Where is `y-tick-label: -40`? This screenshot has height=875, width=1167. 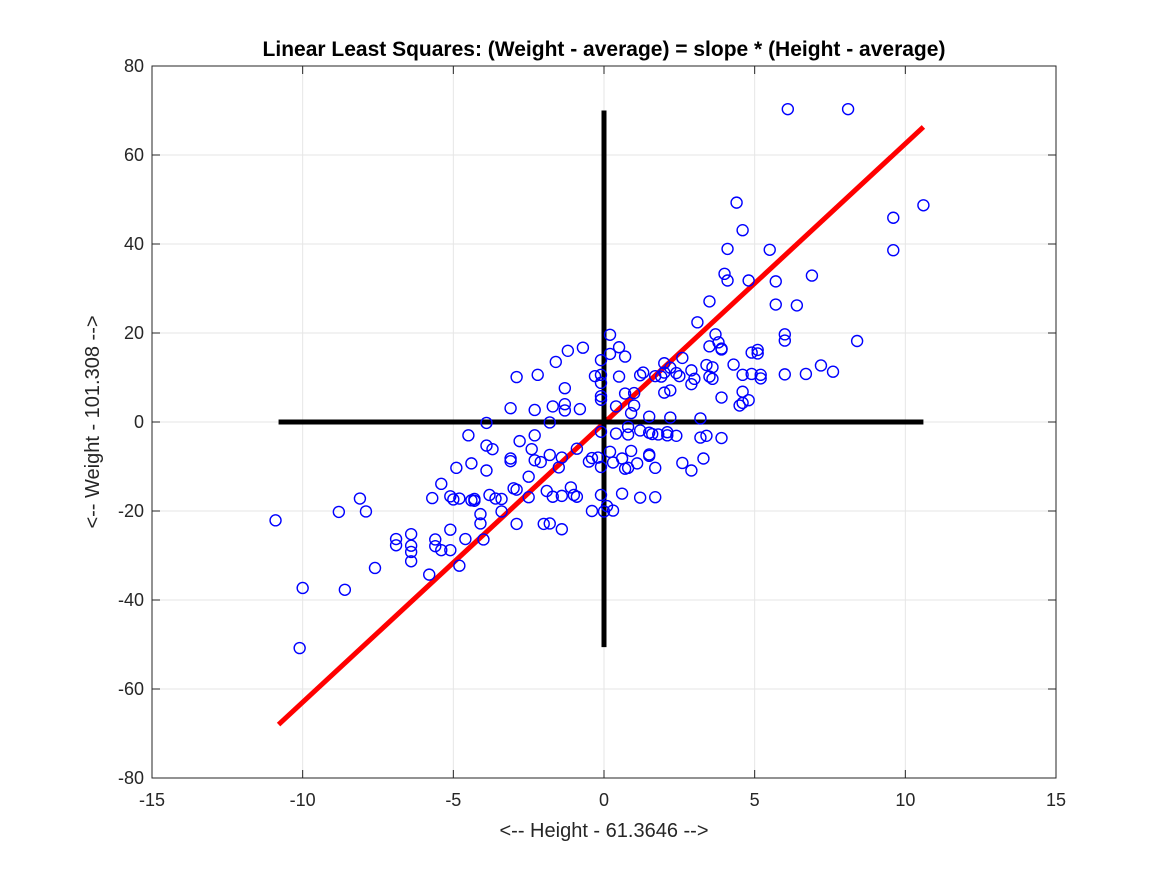
y-tick-label: -40 is located at coordinates (131, 600).